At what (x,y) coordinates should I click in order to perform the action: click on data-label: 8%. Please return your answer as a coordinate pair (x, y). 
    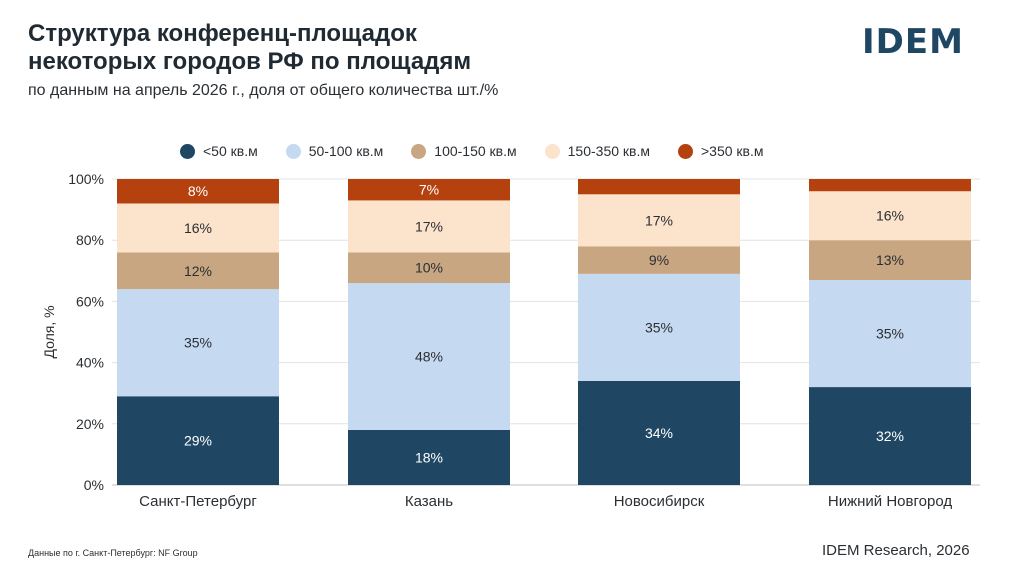
    Looking at the image, I should click on (198, 191).